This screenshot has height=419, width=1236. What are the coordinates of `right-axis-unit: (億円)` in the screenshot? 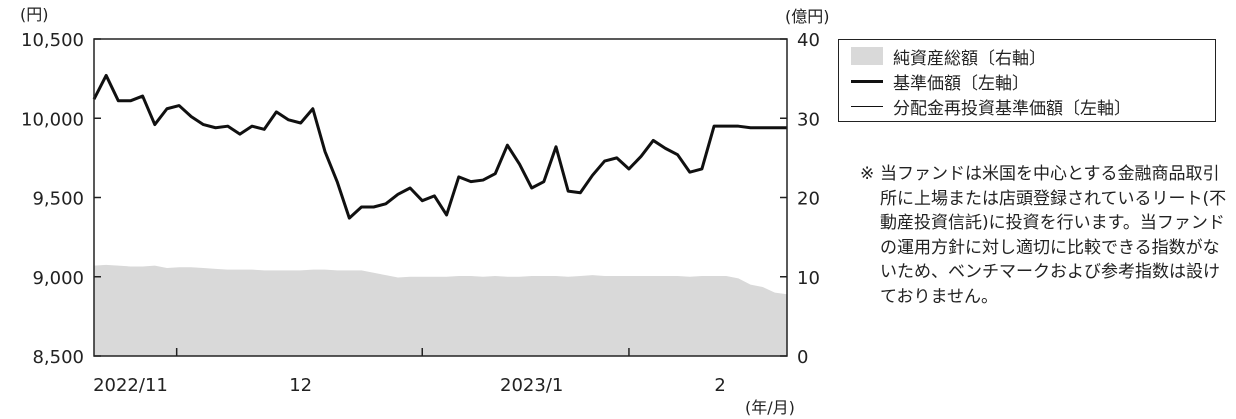 It's located at (807, 16).